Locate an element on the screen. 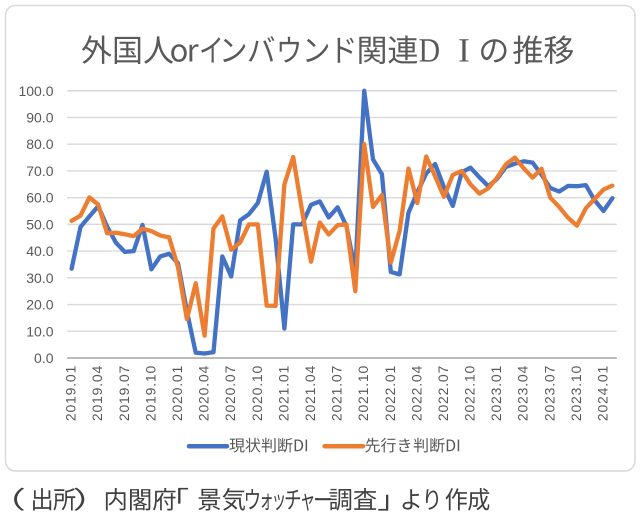 This screenshot has width=640, height=521. svg-text: 2022.01 is located at coordinates (390, 393).